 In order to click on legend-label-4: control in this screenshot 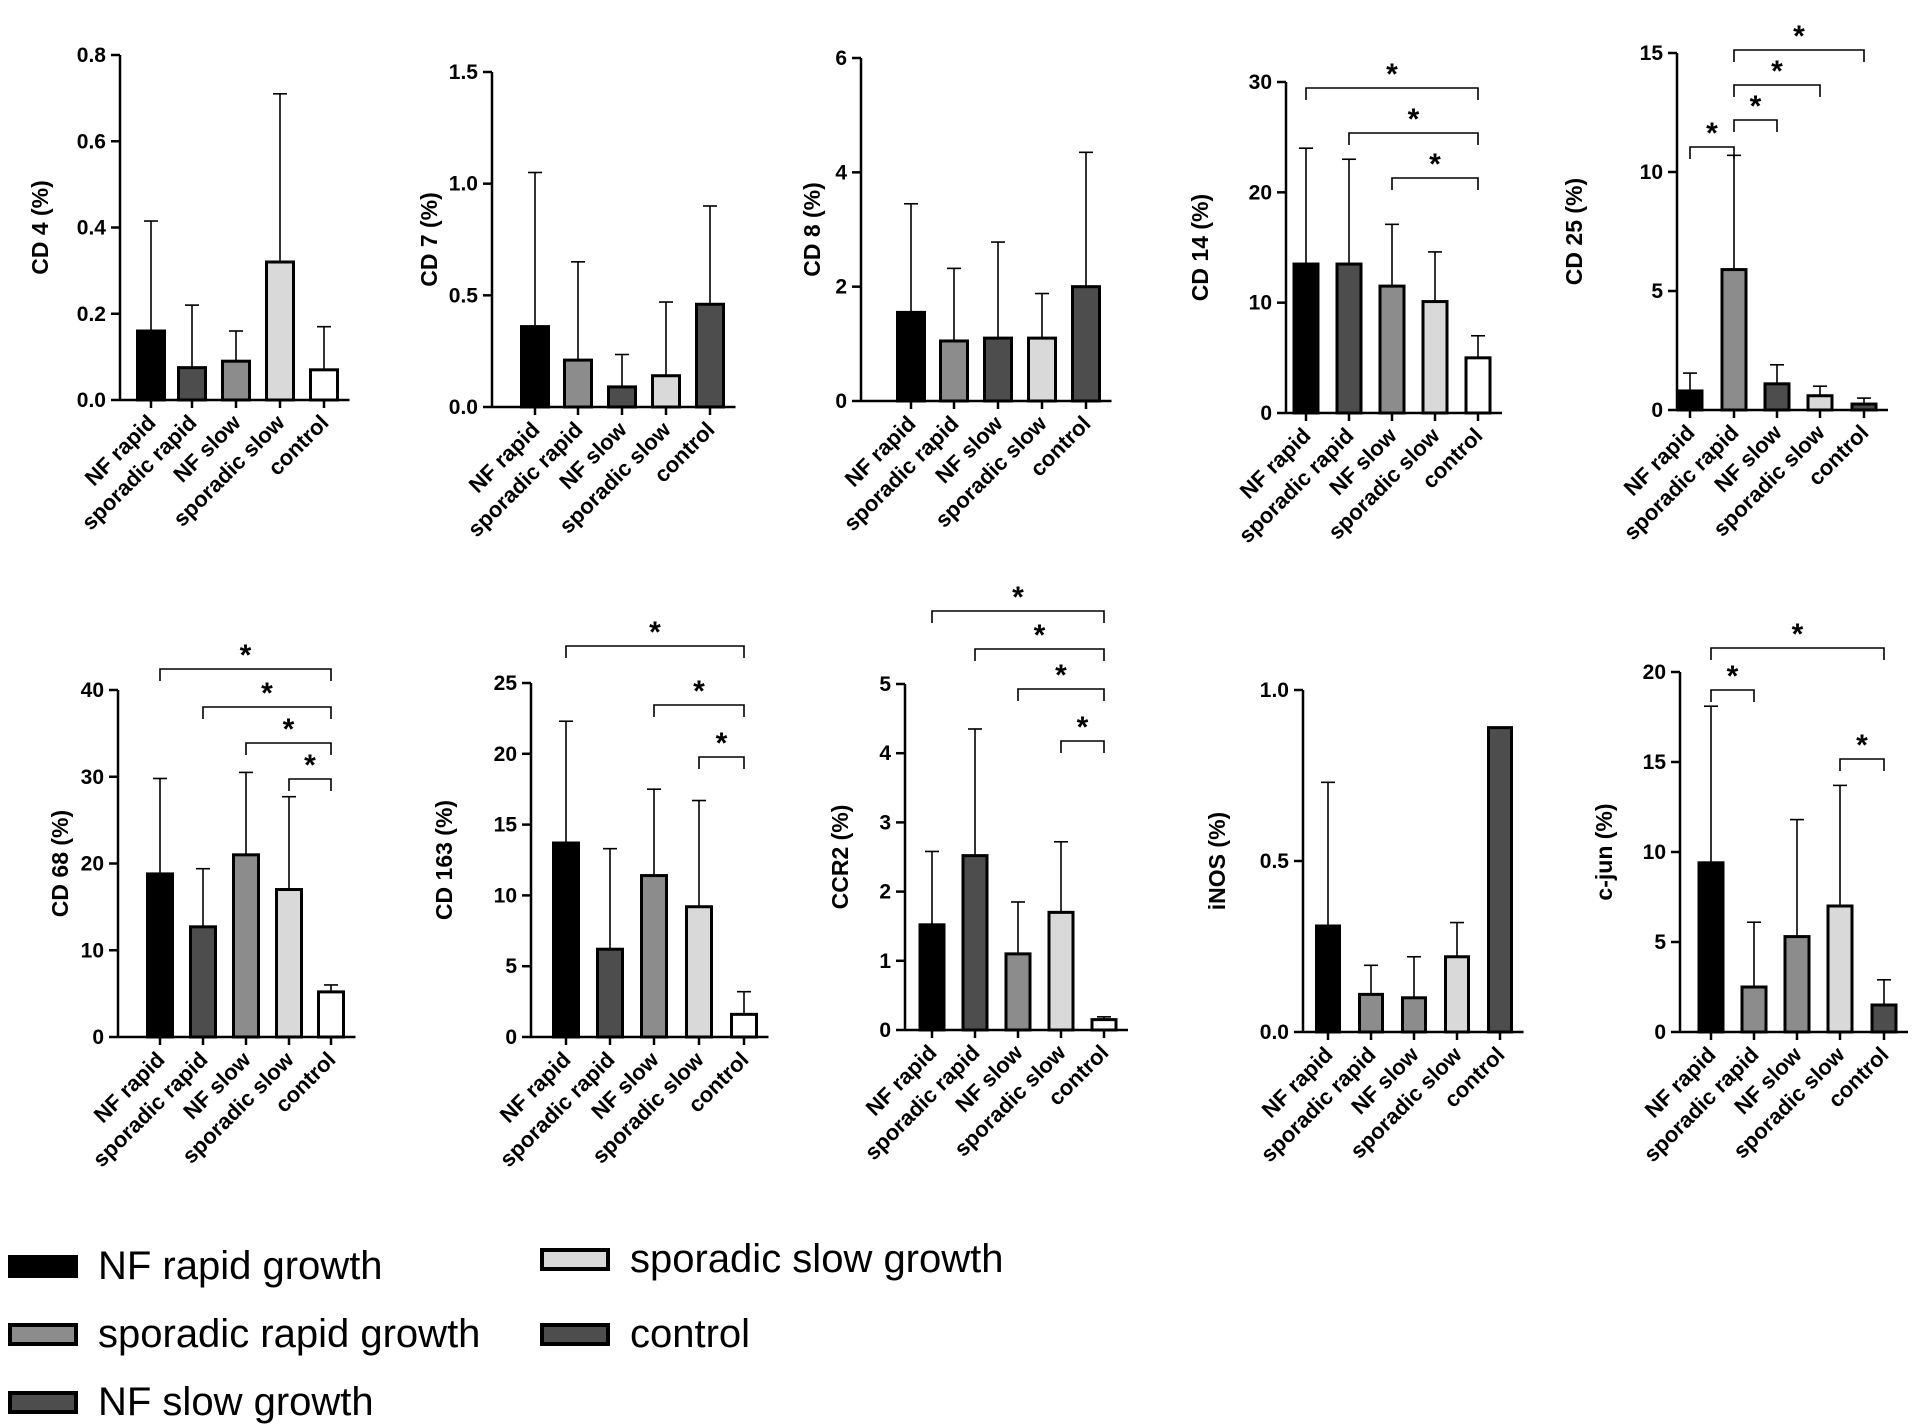, I will do `click(690, 1334)`.